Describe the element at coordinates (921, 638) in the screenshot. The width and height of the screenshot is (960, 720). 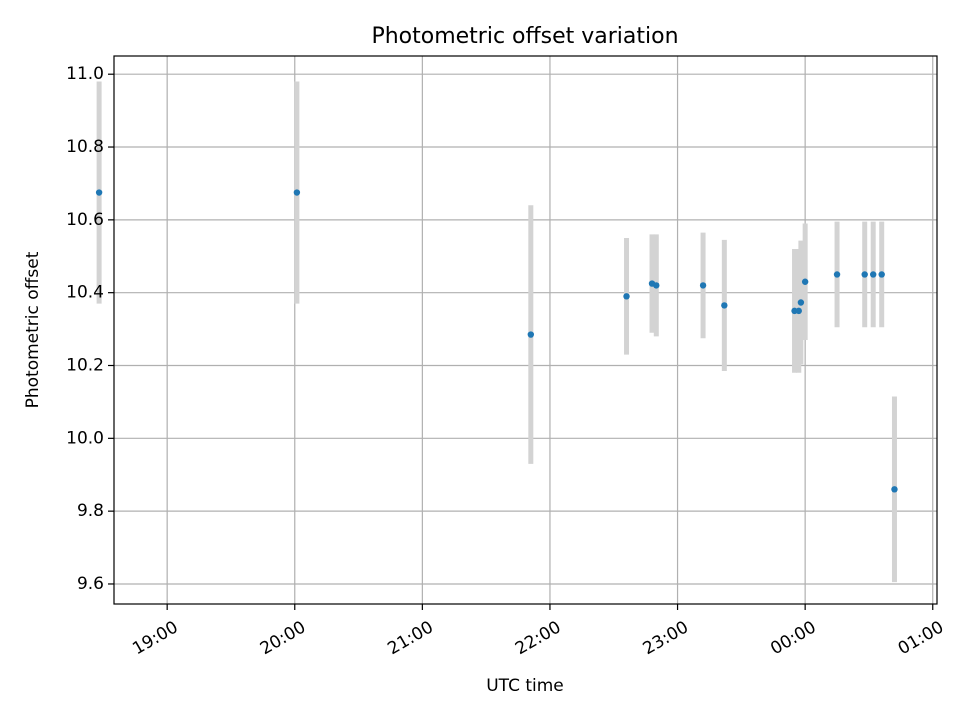
I see `x-tick-label: 01:00` at that location.